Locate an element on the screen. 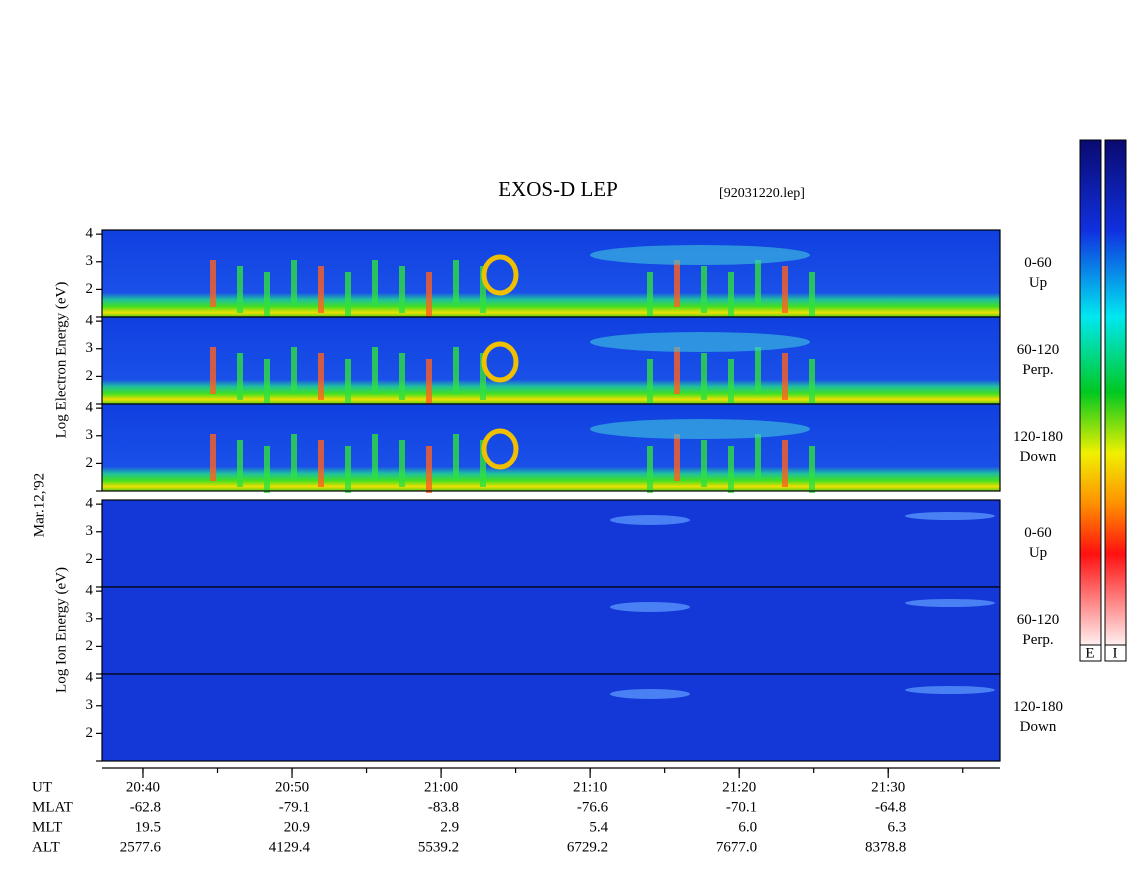  title: EXOS-D LEP is located at coordinates (558, 189).